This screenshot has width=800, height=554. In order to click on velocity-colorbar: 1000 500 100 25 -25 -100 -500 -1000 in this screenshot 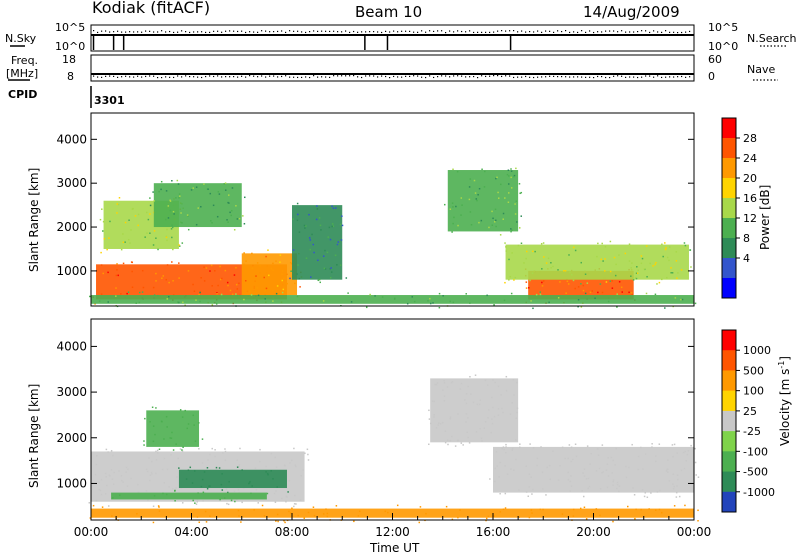, I will do `click(748, 421)`.